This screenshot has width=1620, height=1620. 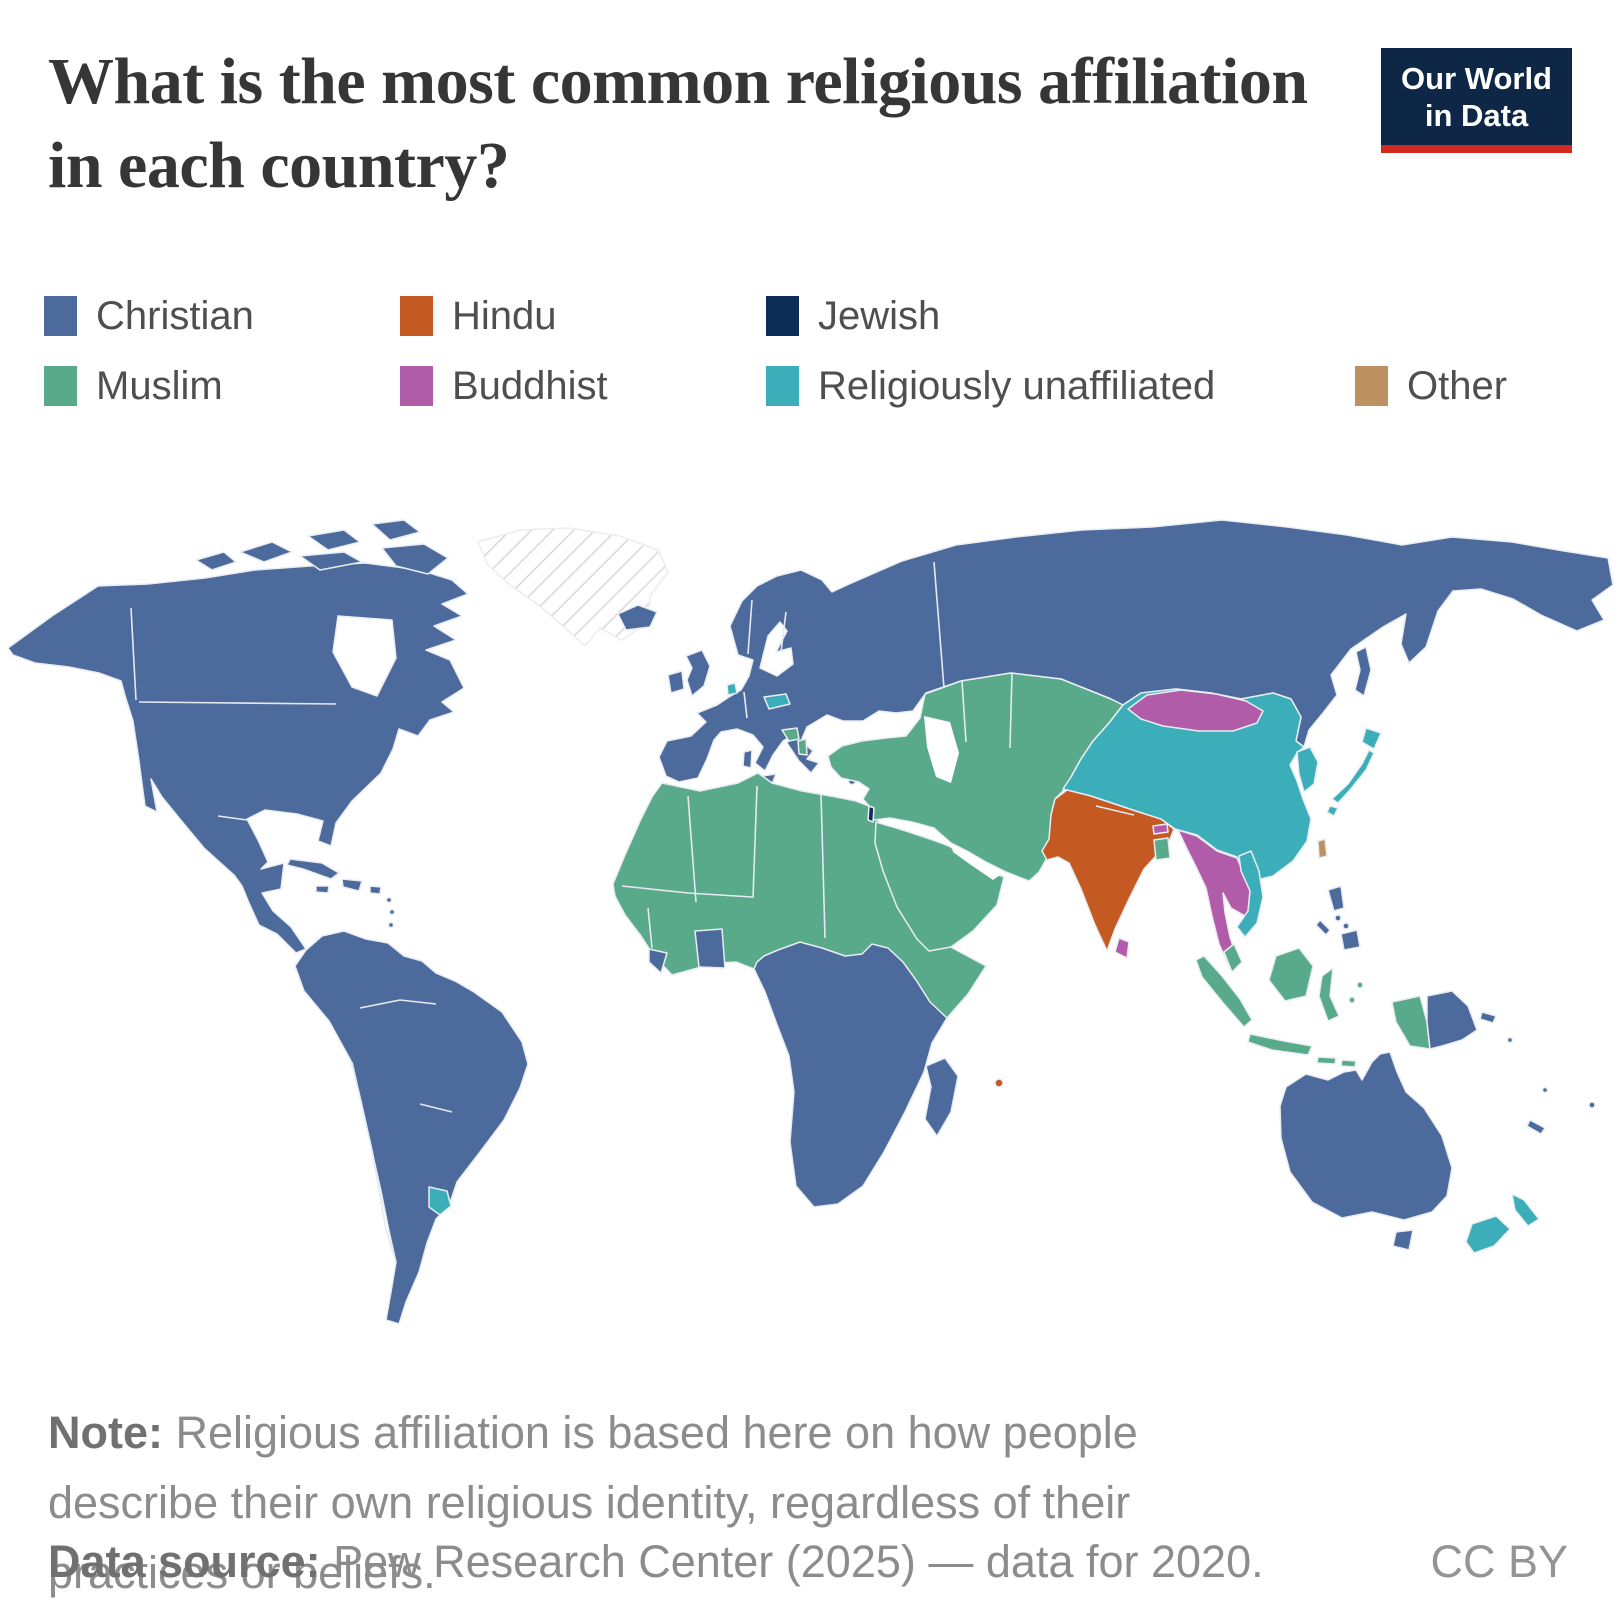 What do you see at coordinates (1187, 785) in the screenshot?
I see `region-china` at bounding box center [1187, 785].